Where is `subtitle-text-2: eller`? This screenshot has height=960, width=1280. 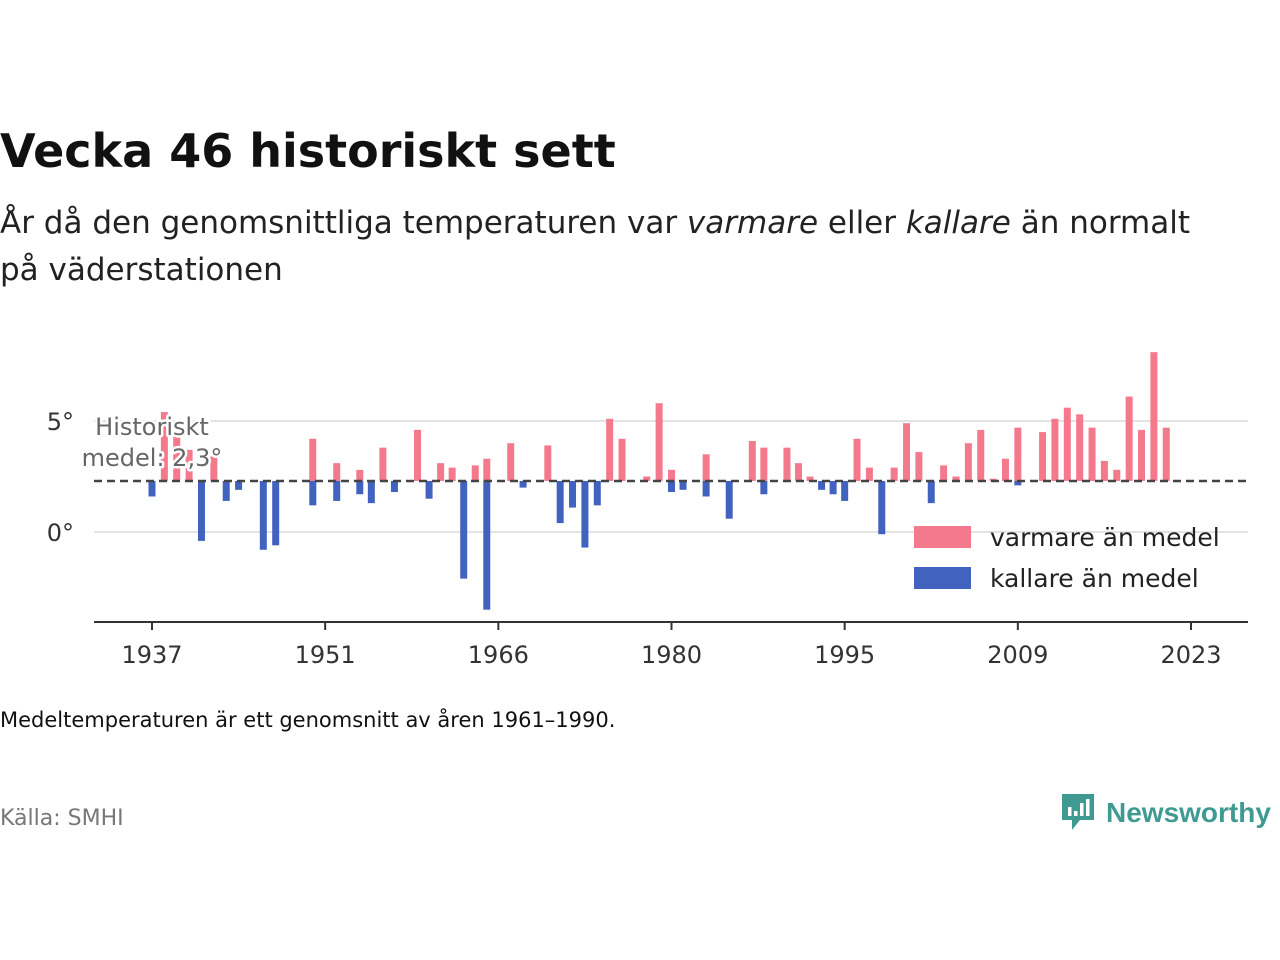 subtitle-text-2: eller is located at coordinates (862, 223).